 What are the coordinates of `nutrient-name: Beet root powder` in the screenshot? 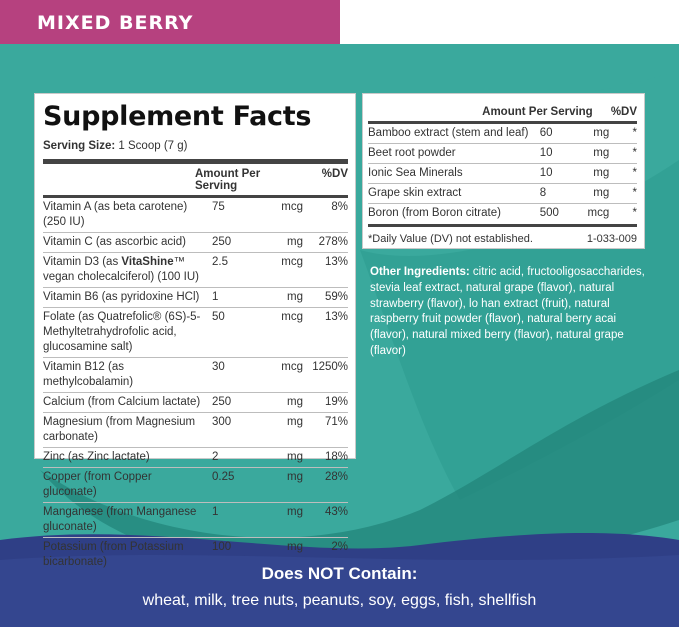 It's located at (412, 153).